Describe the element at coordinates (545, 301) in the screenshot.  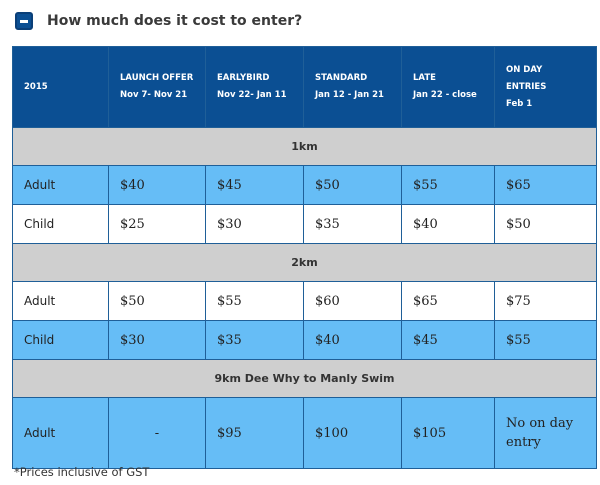
I see `price-cell: $75` at that location.